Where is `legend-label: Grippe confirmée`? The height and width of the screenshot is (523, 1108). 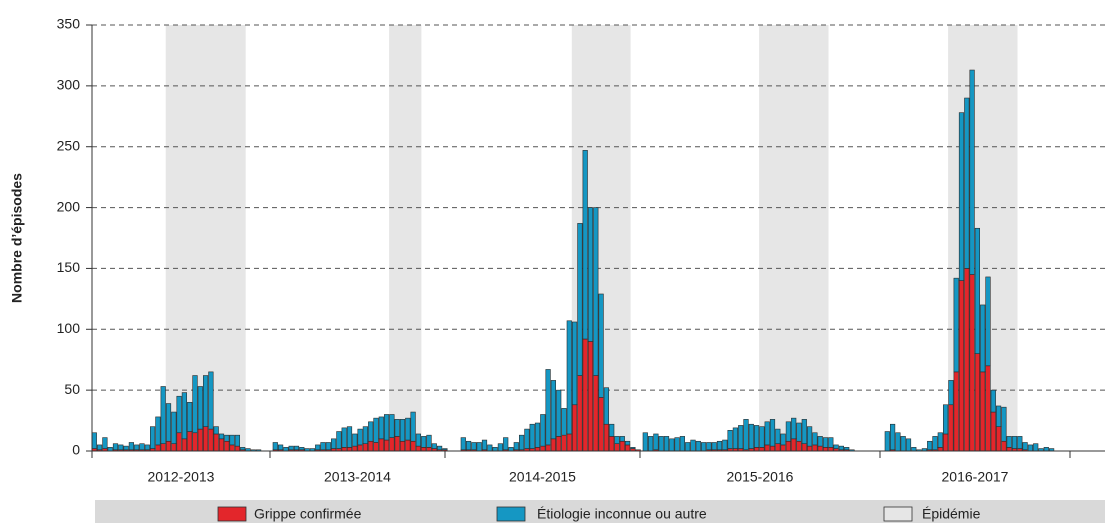
legend-label: Grippe confirmée is located at coordinates (308, 514).